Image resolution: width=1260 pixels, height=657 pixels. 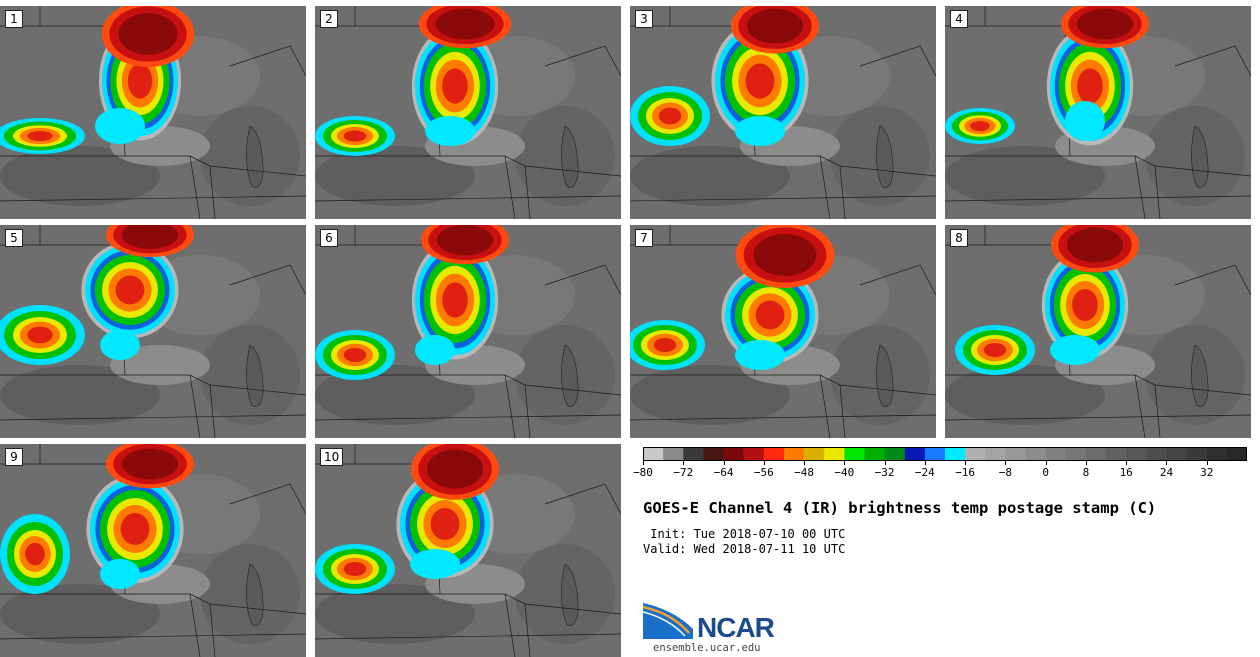 I want to click on panel-number: 6, so click(x=329, y=238).